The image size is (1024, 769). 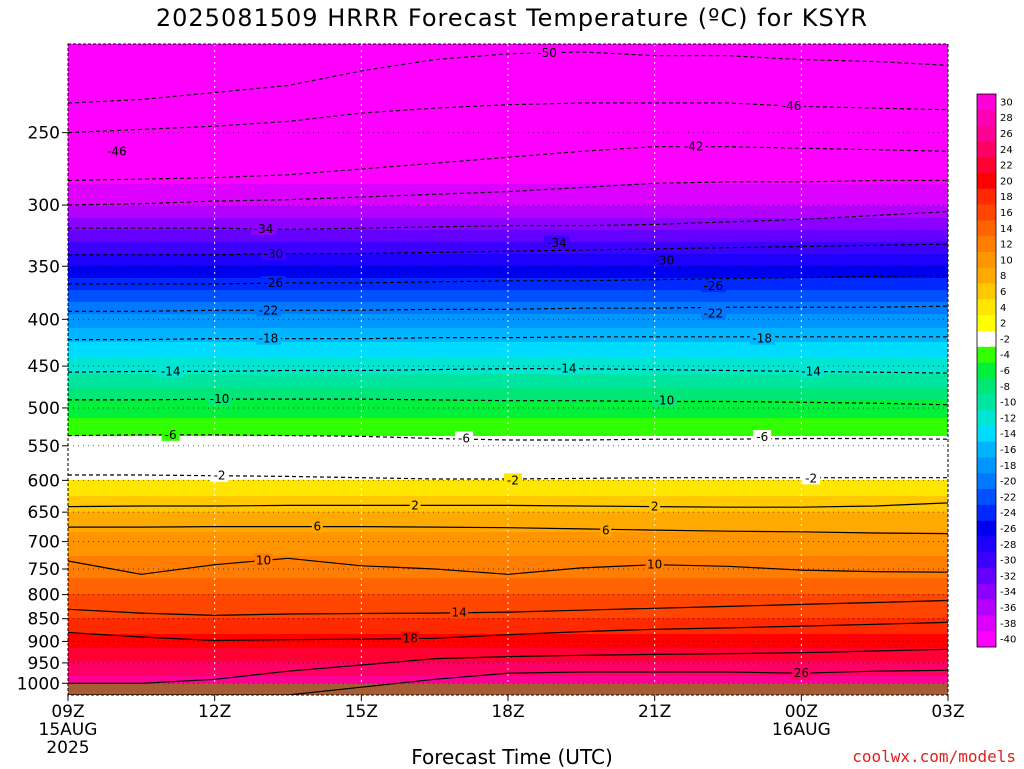 What do you see at coordinates (44, 596) in the screenshot?
I see `y-tick-label: 800` at bounding box center [44, 596].